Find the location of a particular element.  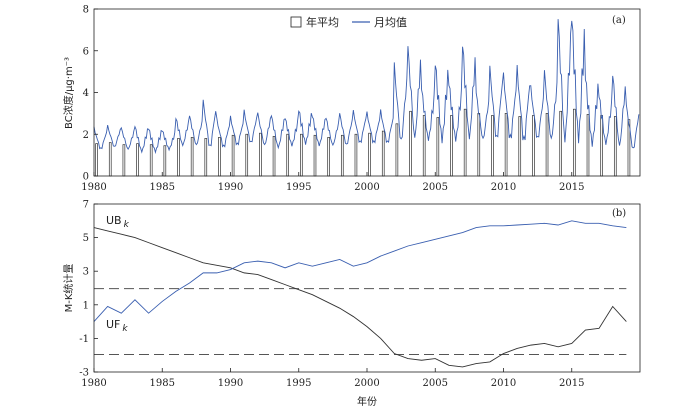

panel-a-tag: (a) is located at coordinates (619, 20).